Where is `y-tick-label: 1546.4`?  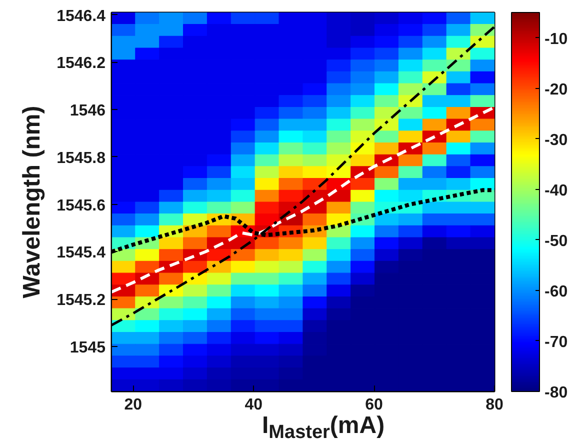 y-tick-label: 1546.4 is located at coordinates (81, 16).